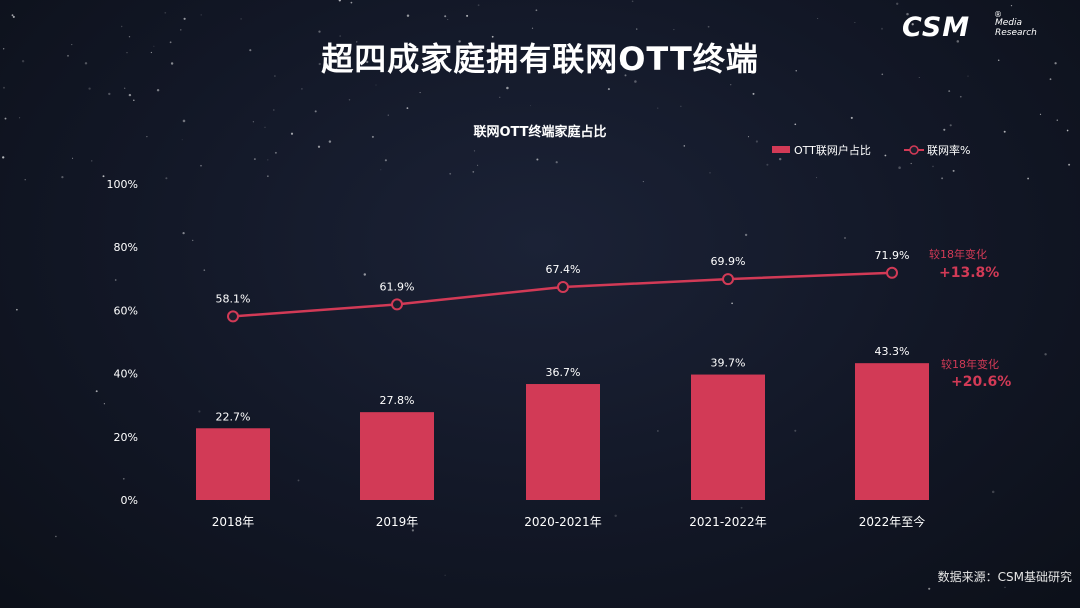 The image size is (1080, 608). Describe the element at coordinates (728, 363) in the screenshot. I see `bar-data-label: 39.7%` at that location.